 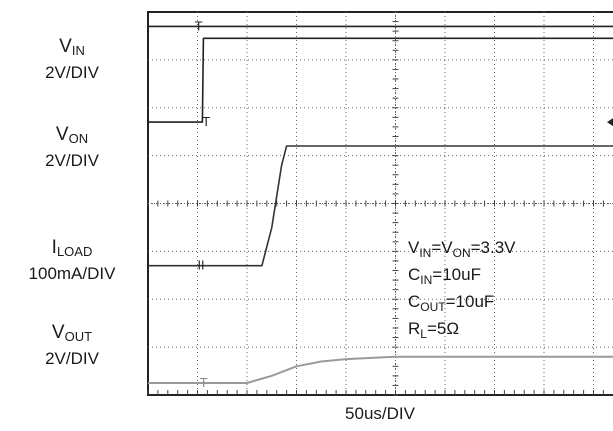 I want to click on channel-scale-von: 2V/DIV, so click(x=72, y=160).